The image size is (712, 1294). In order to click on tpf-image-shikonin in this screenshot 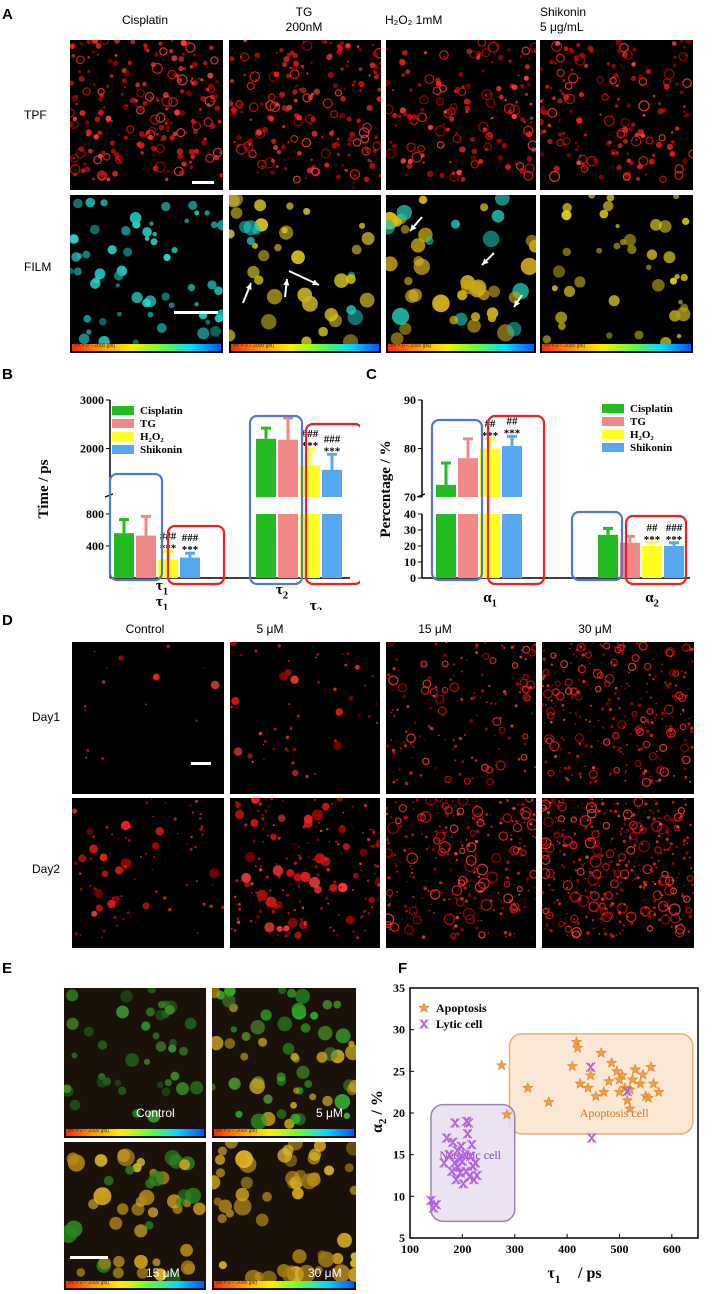, I will do `click(616, 115)`.